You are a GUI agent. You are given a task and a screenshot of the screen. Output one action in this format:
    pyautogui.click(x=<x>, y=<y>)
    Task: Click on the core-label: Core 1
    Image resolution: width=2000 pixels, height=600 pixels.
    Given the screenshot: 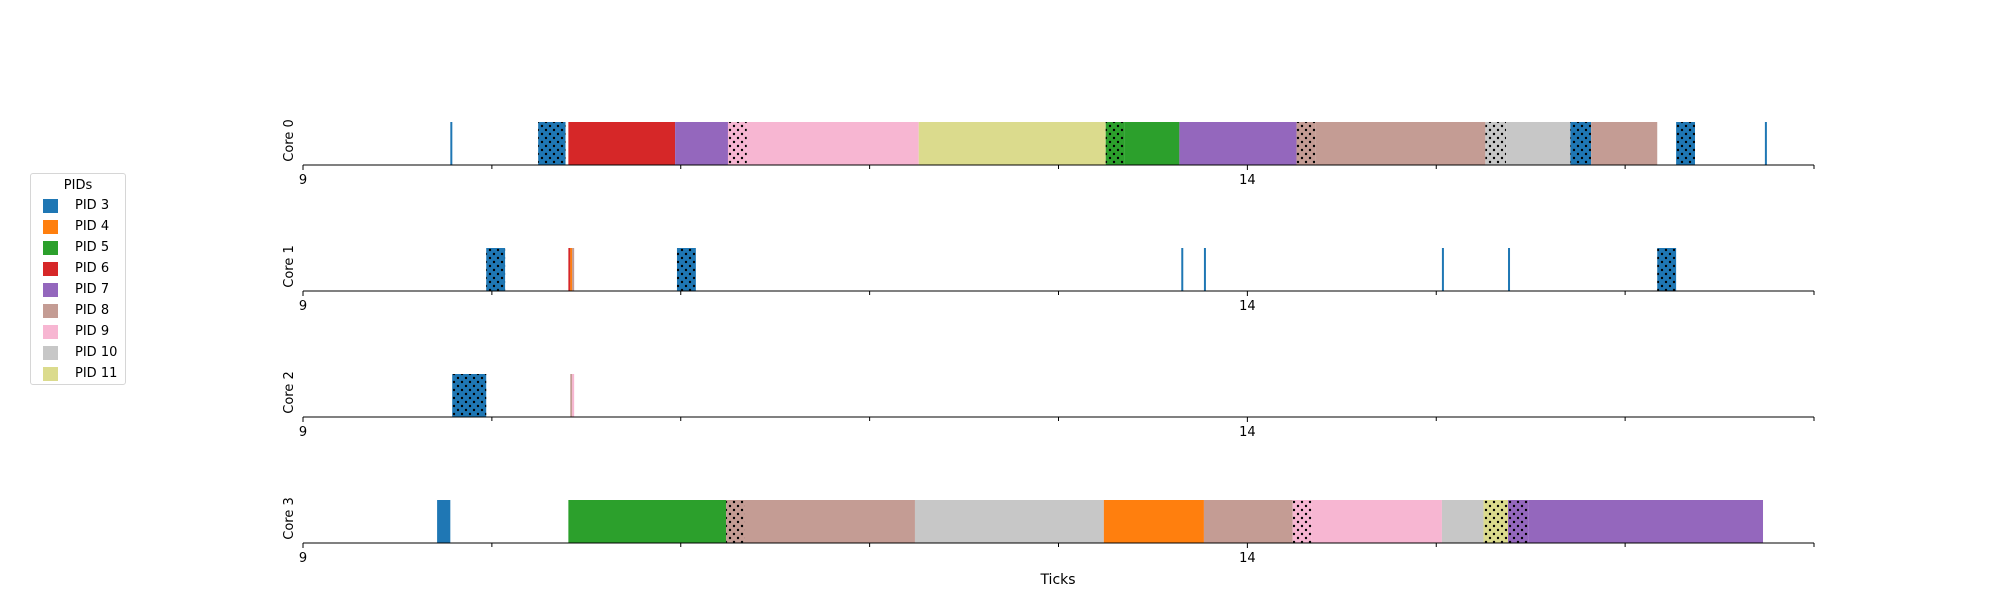 What is the action you would take?
    pyautogui.click(x=289, y=266)
    